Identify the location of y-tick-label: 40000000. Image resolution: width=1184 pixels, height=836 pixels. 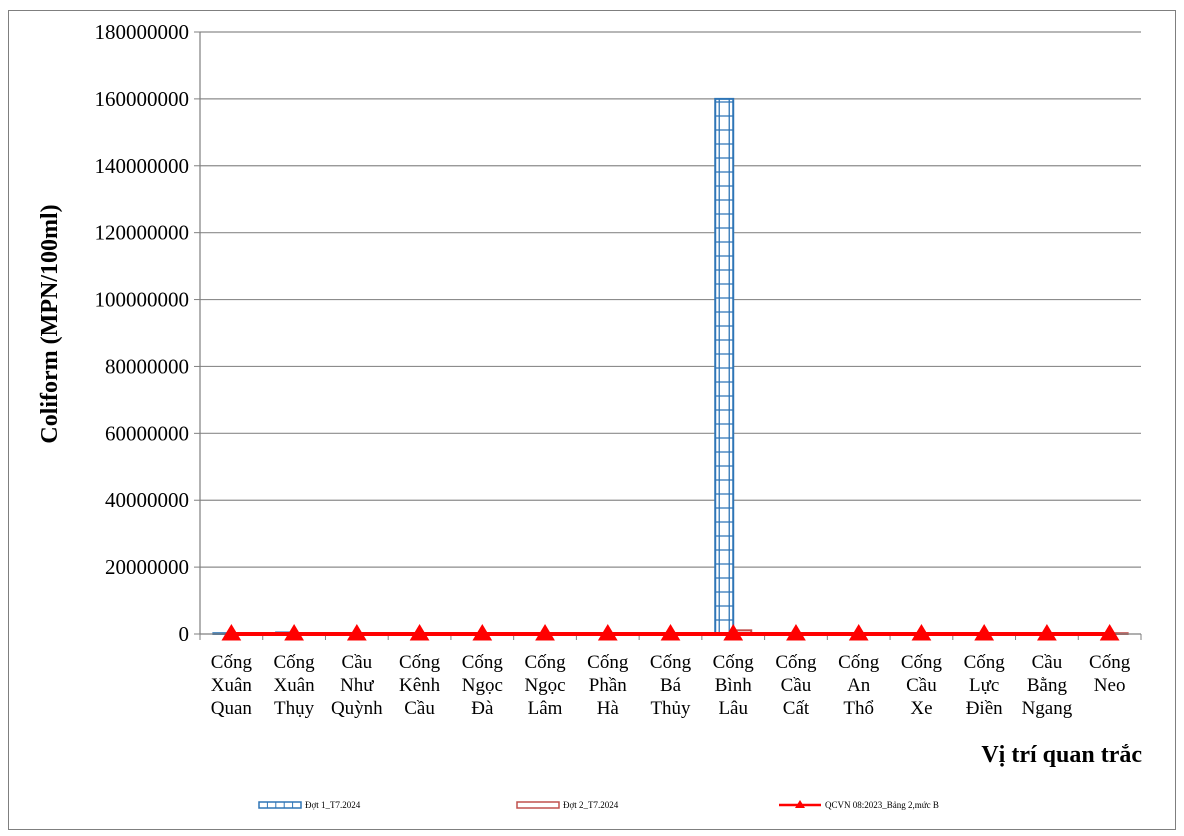
(147, 500).